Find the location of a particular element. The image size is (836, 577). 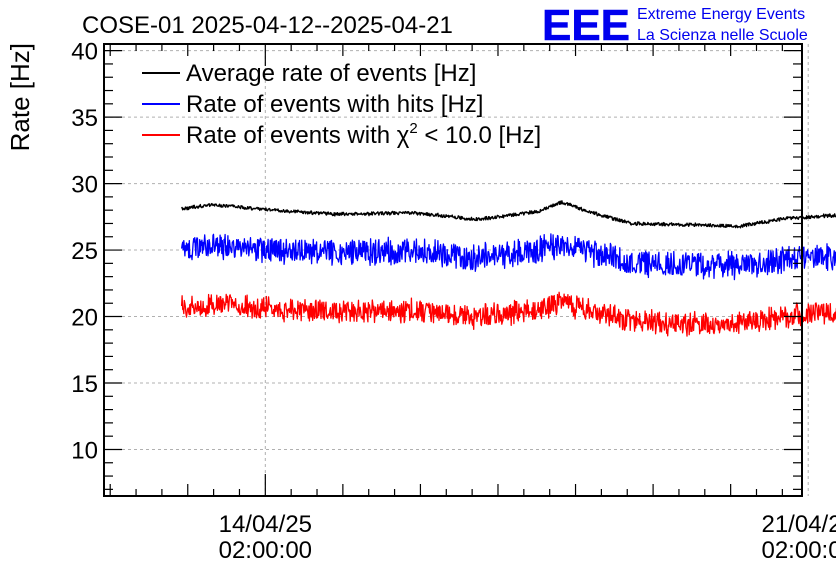

logo-line2: La Scienza nelle Scuole is located at coordinates (722, 35).